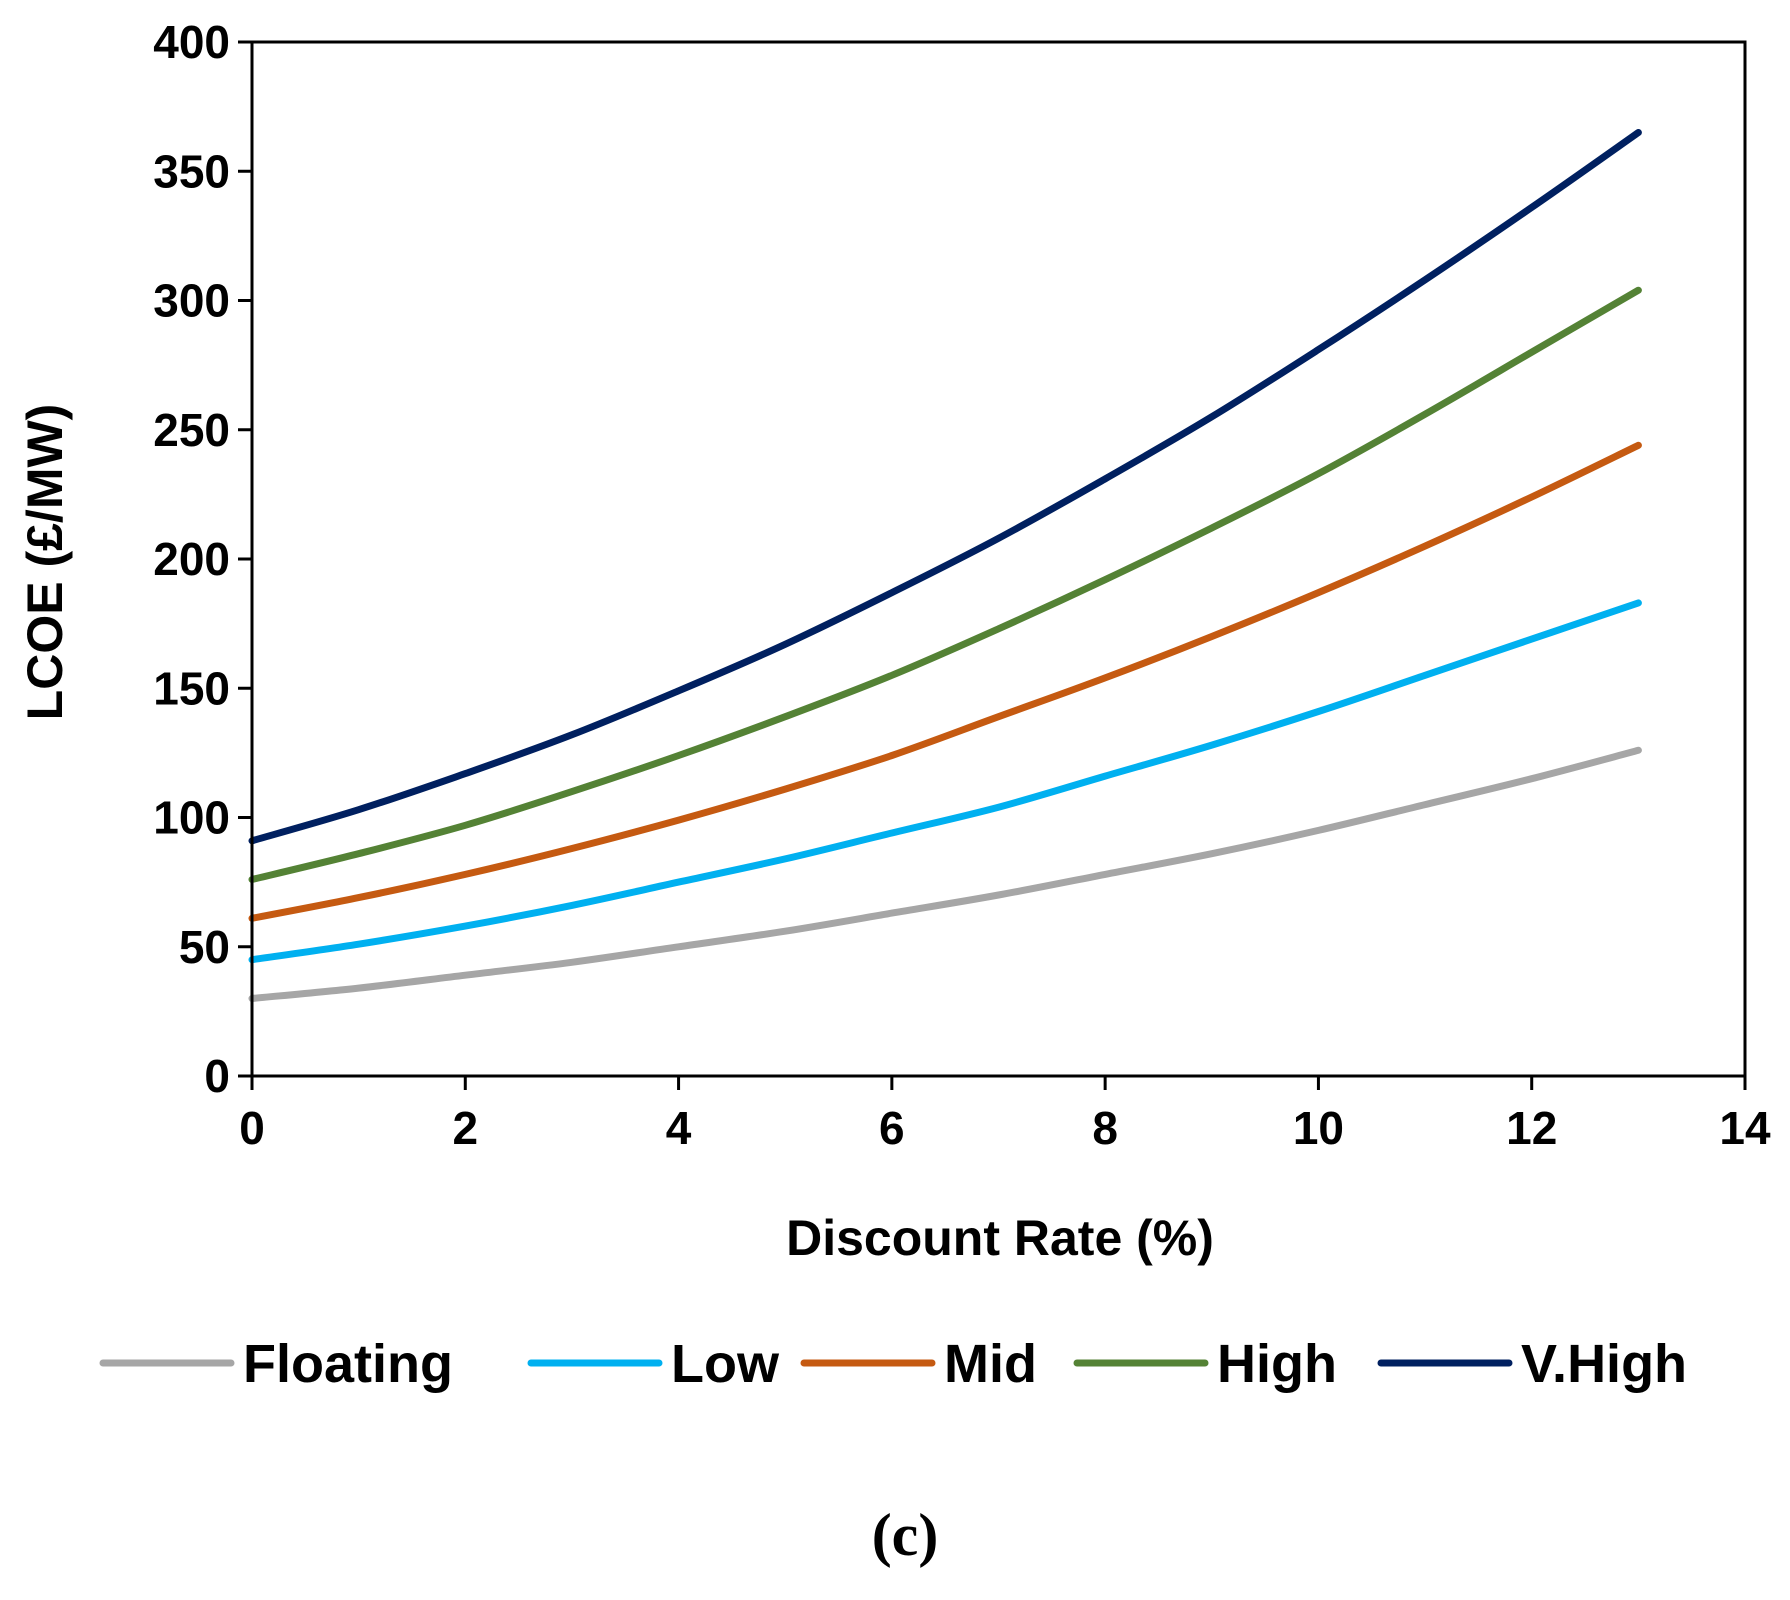  Describe the element at coordinates (191, 688) in the screenshot. I see `y-tick-label: 150` at that location.